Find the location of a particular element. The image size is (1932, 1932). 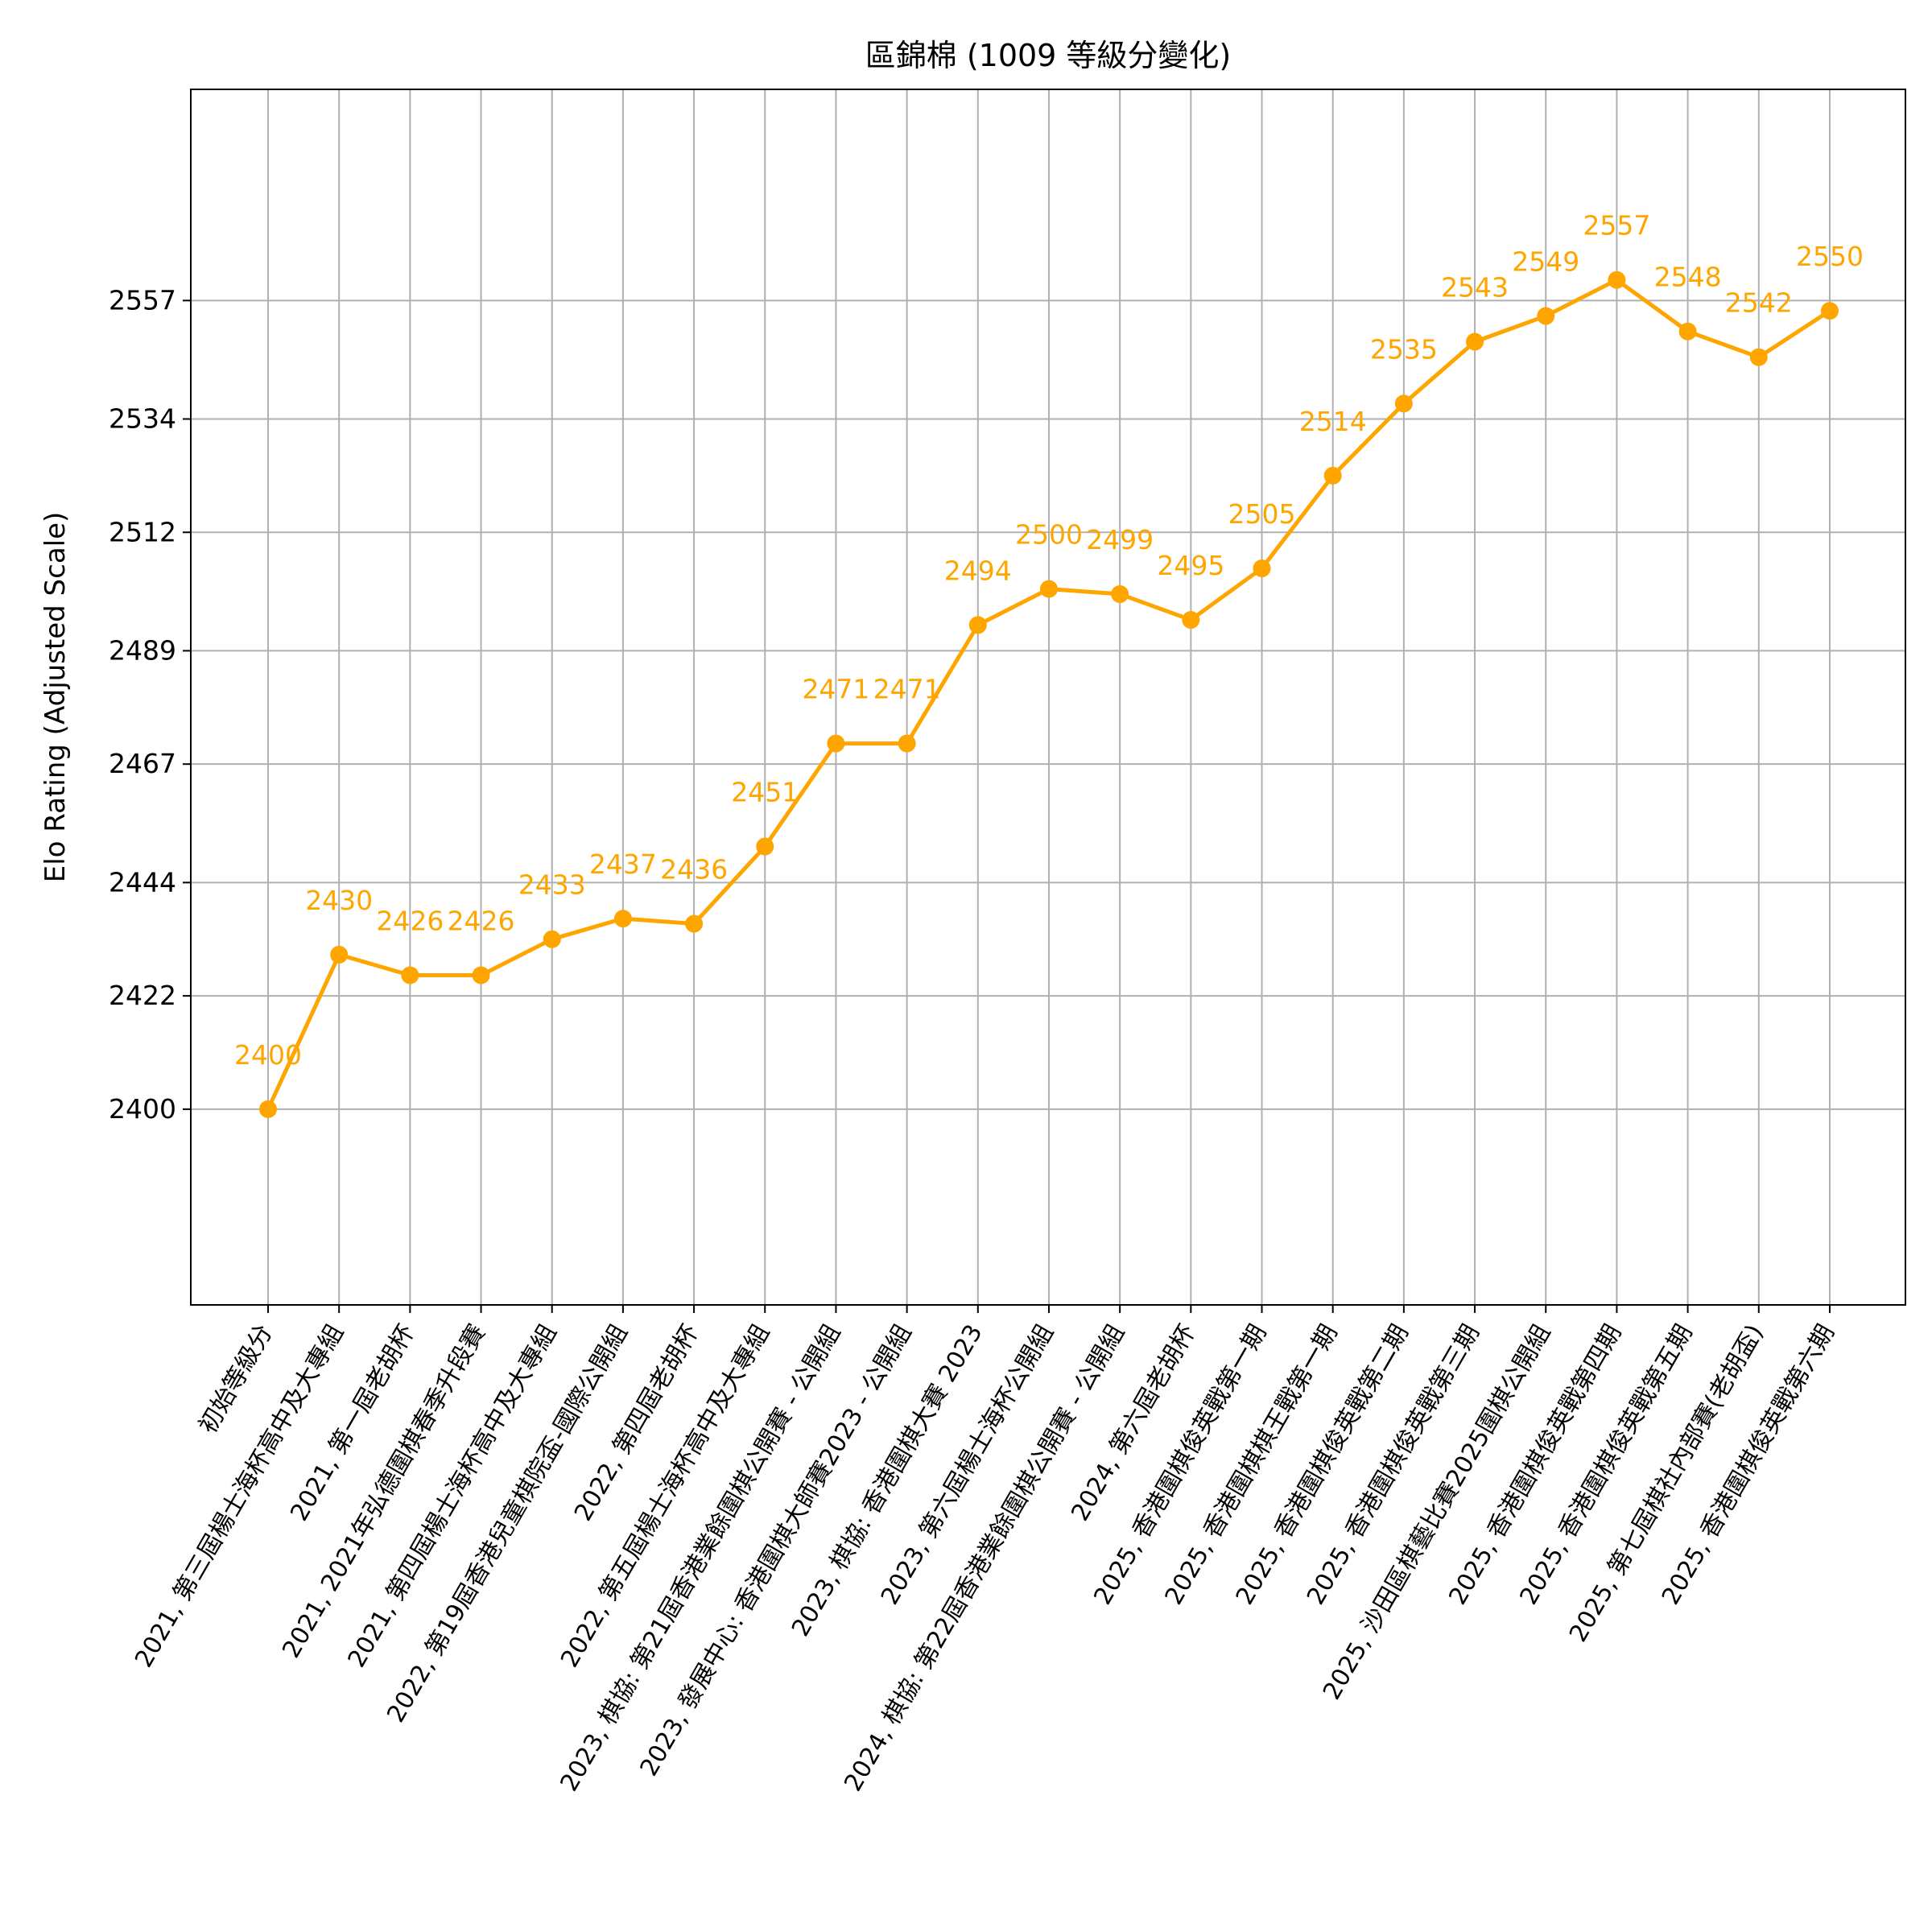

y-tick-label: 2557 is located at coordinates (142, 300).